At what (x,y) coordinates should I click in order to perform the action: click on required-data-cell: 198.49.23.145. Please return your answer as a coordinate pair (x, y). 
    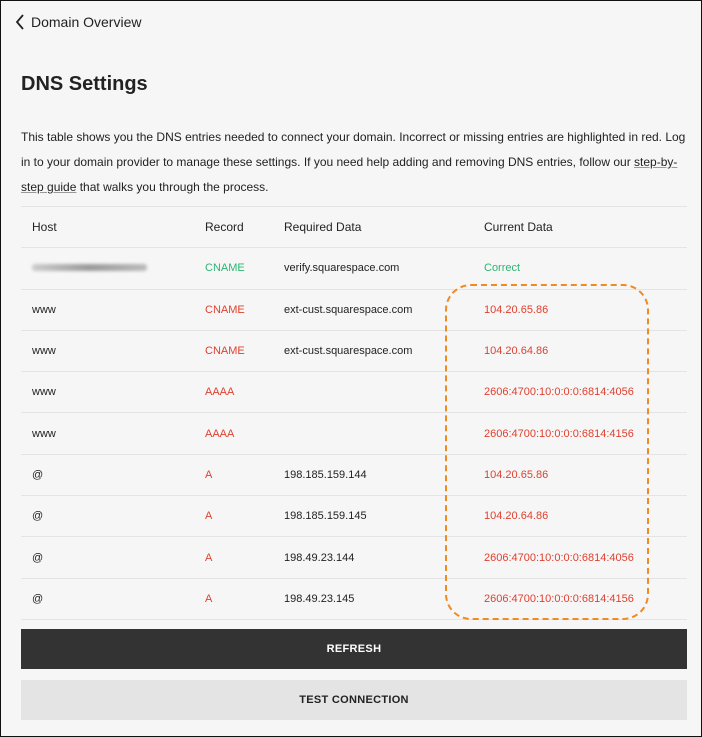
    Looking at the image, I should click on (319, 598).